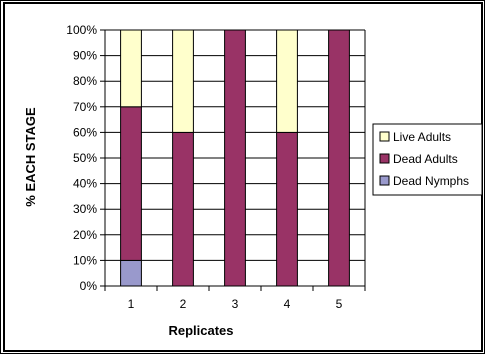 The image size is (485, 359). I want to click on y-axis-label: % EACH STAGE, so click(30, 157).